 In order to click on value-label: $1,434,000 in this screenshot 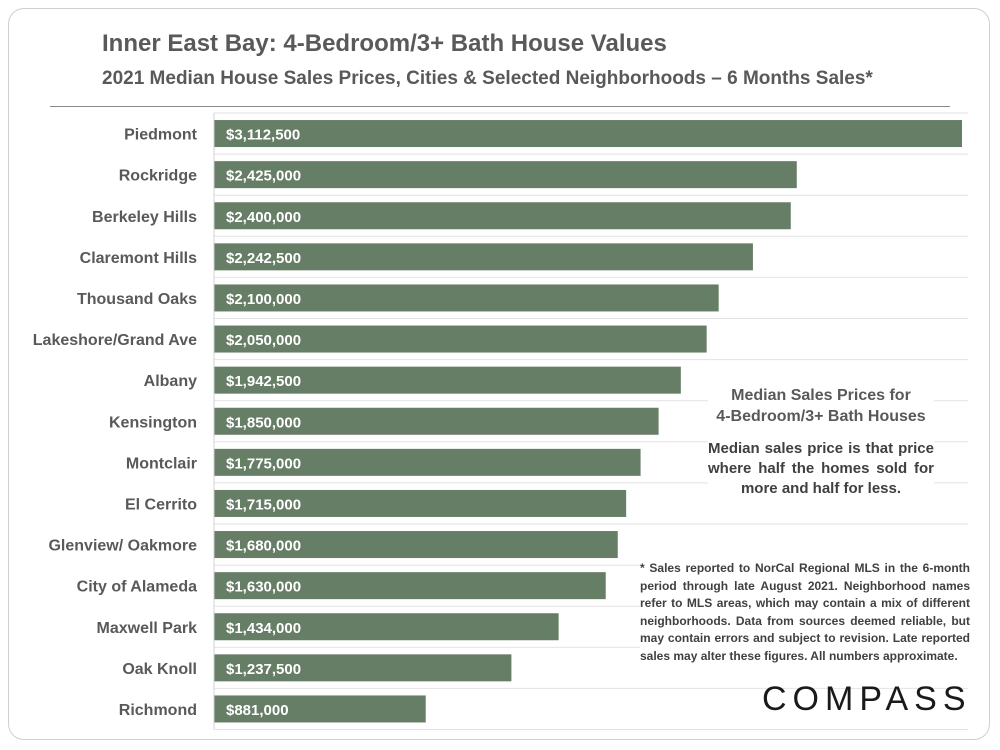, I will do `click(263, 628)`.